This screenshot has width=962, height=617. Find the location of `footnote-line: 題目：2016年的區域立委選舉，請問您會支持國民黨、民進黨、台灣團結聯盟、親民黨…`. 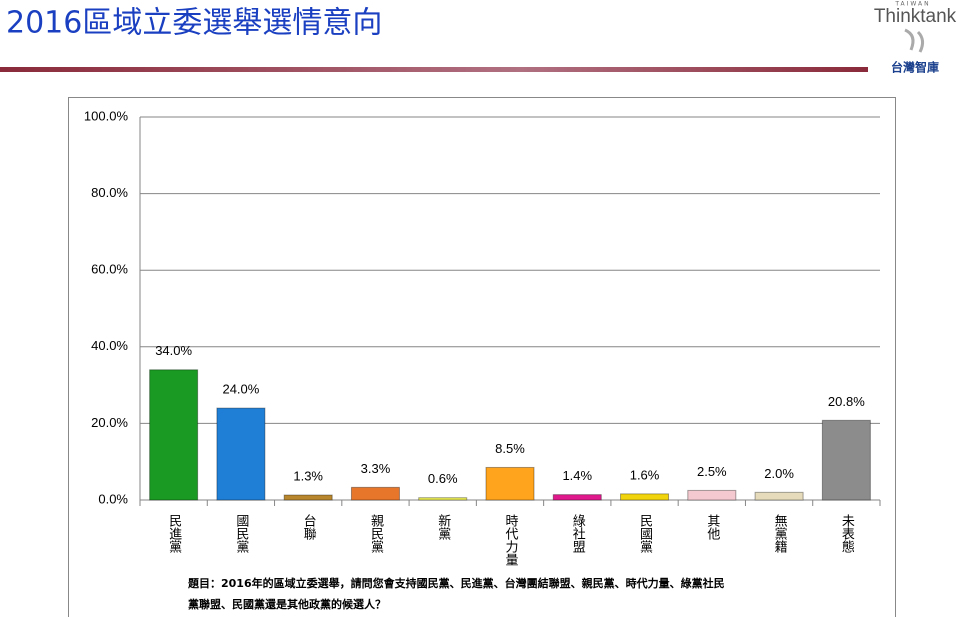

footnote-line: 題目：2016年的區域立委選舉，請問您會支持國民黨、民進黨、台灣團結聯盟、親民黨… is located at coordinates (456, 583).